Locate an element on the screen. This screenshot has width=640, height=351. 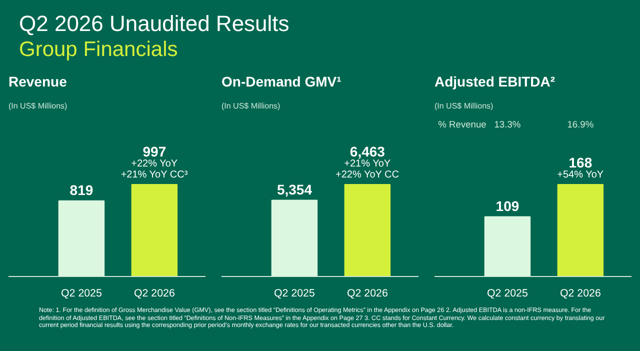
chart-title: Adjusted EBITDA² is located at coordinates (495, 82).